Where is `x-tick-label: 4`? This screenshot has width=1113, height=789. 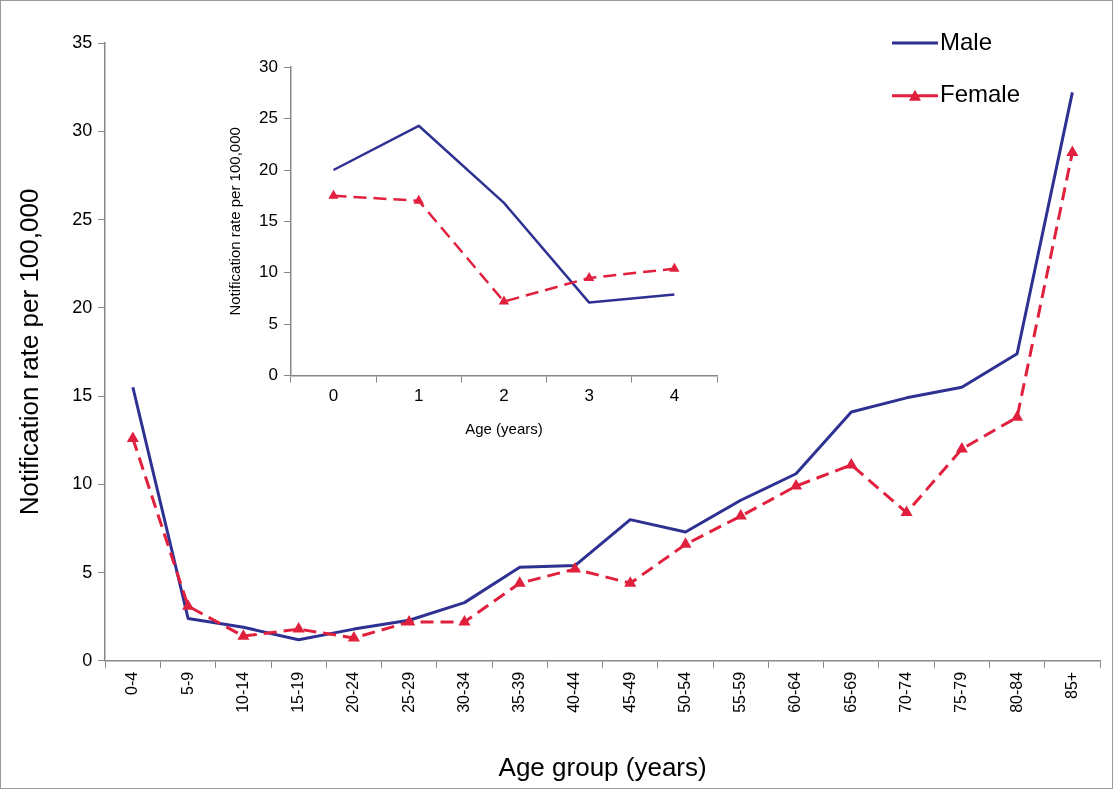 x-tick-label: 4 is located at coordinates (674, 396).